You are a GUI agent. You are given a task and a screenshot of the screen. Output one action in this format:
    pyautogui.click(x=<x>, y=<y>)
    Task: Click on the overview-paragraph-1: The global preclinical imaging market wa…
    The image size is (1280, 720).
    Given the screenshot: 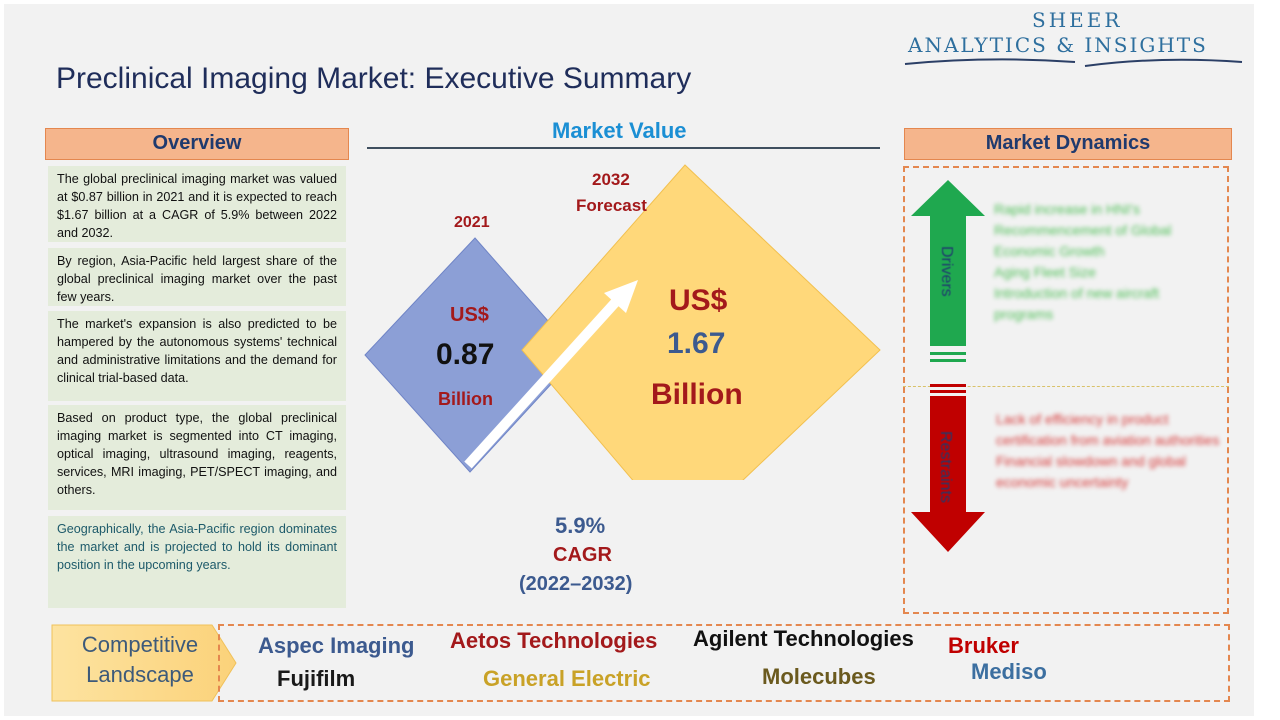 What is the action you would take?
    pyautogui.click(x=197, y=204)
    